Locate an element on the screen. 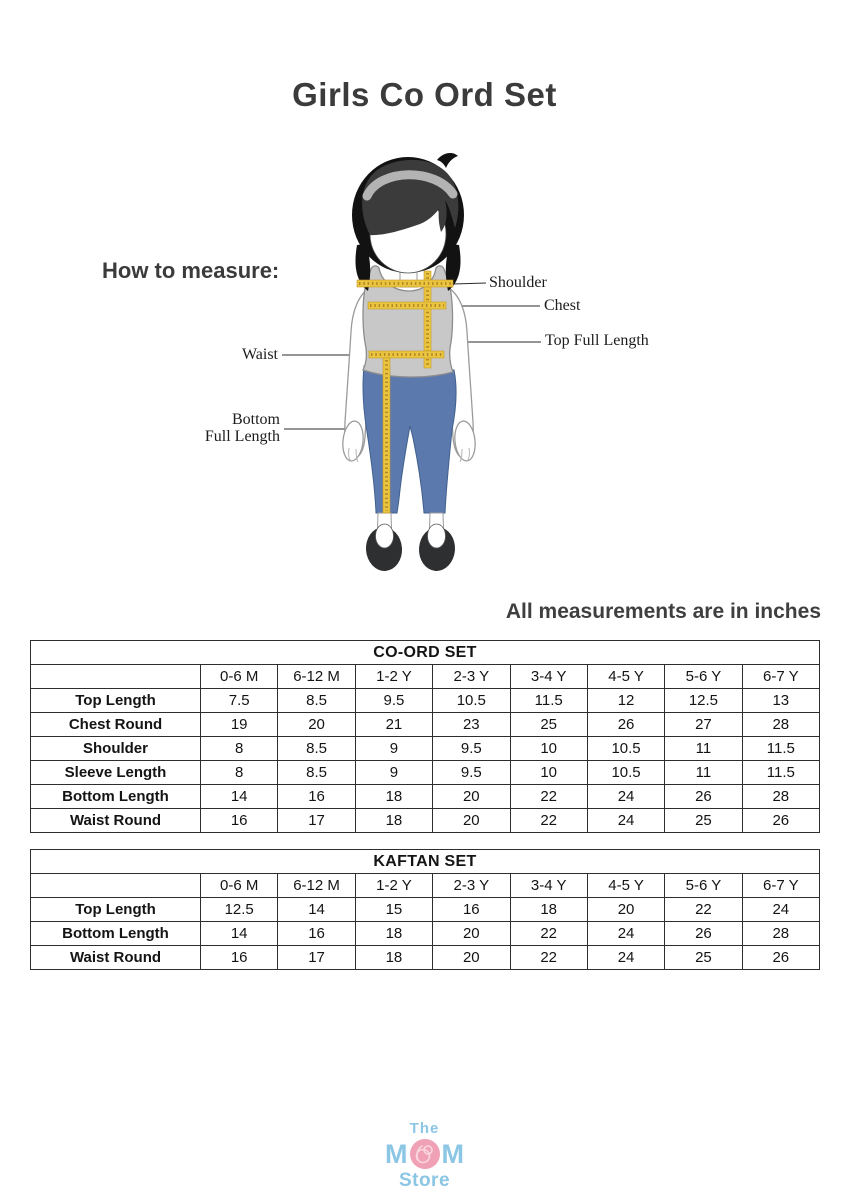 The image size is (849, 1200). cell: 11.5 is located at coordinates (781, 748).